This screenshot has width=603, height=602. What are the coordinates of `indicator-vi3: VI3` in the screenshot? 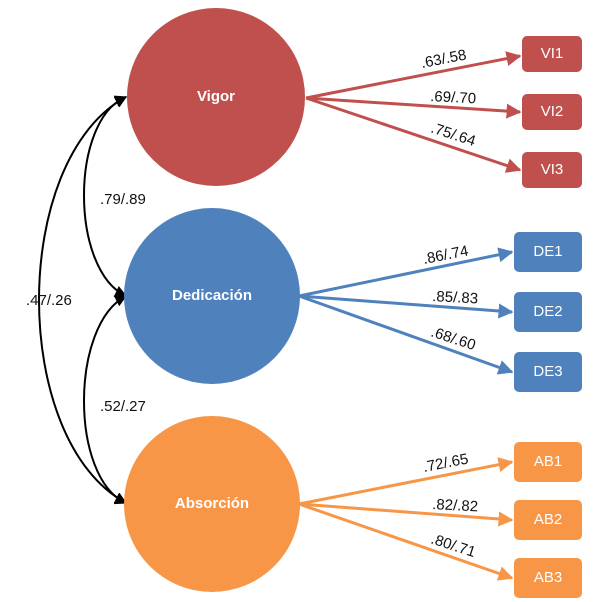 It's located at (552, 170).